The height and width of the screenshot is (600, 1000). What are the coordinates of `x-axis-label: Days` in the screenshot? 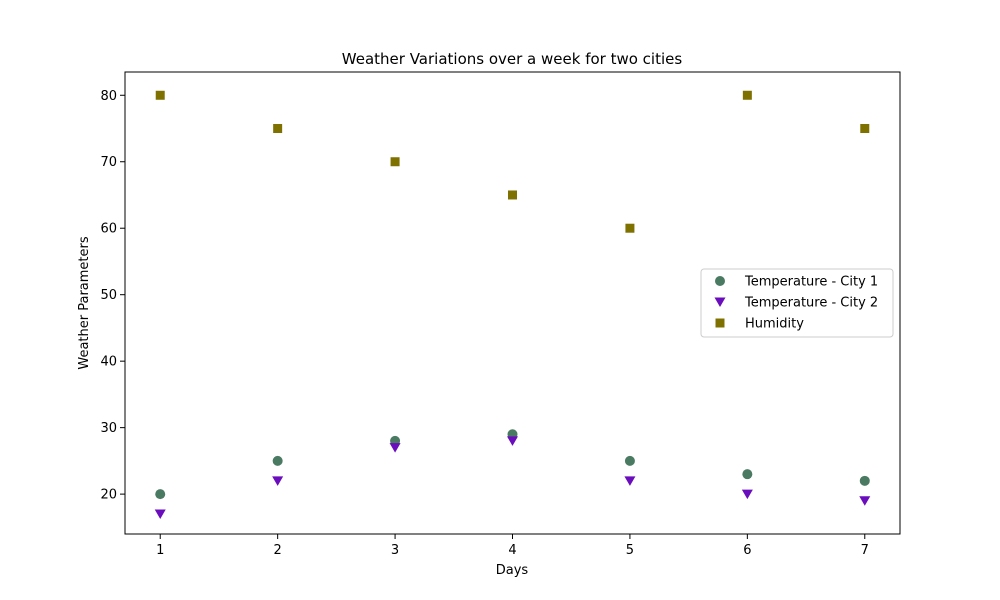 It's located at (512, 570).